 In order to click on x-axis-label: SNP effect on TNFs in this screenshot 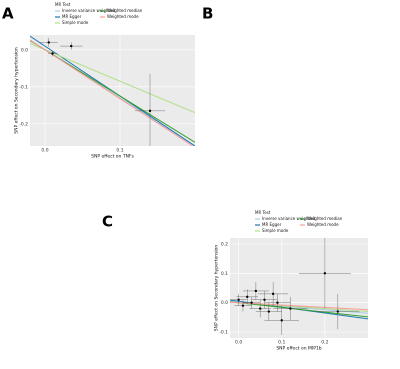, I will do `click(112, 157)`.